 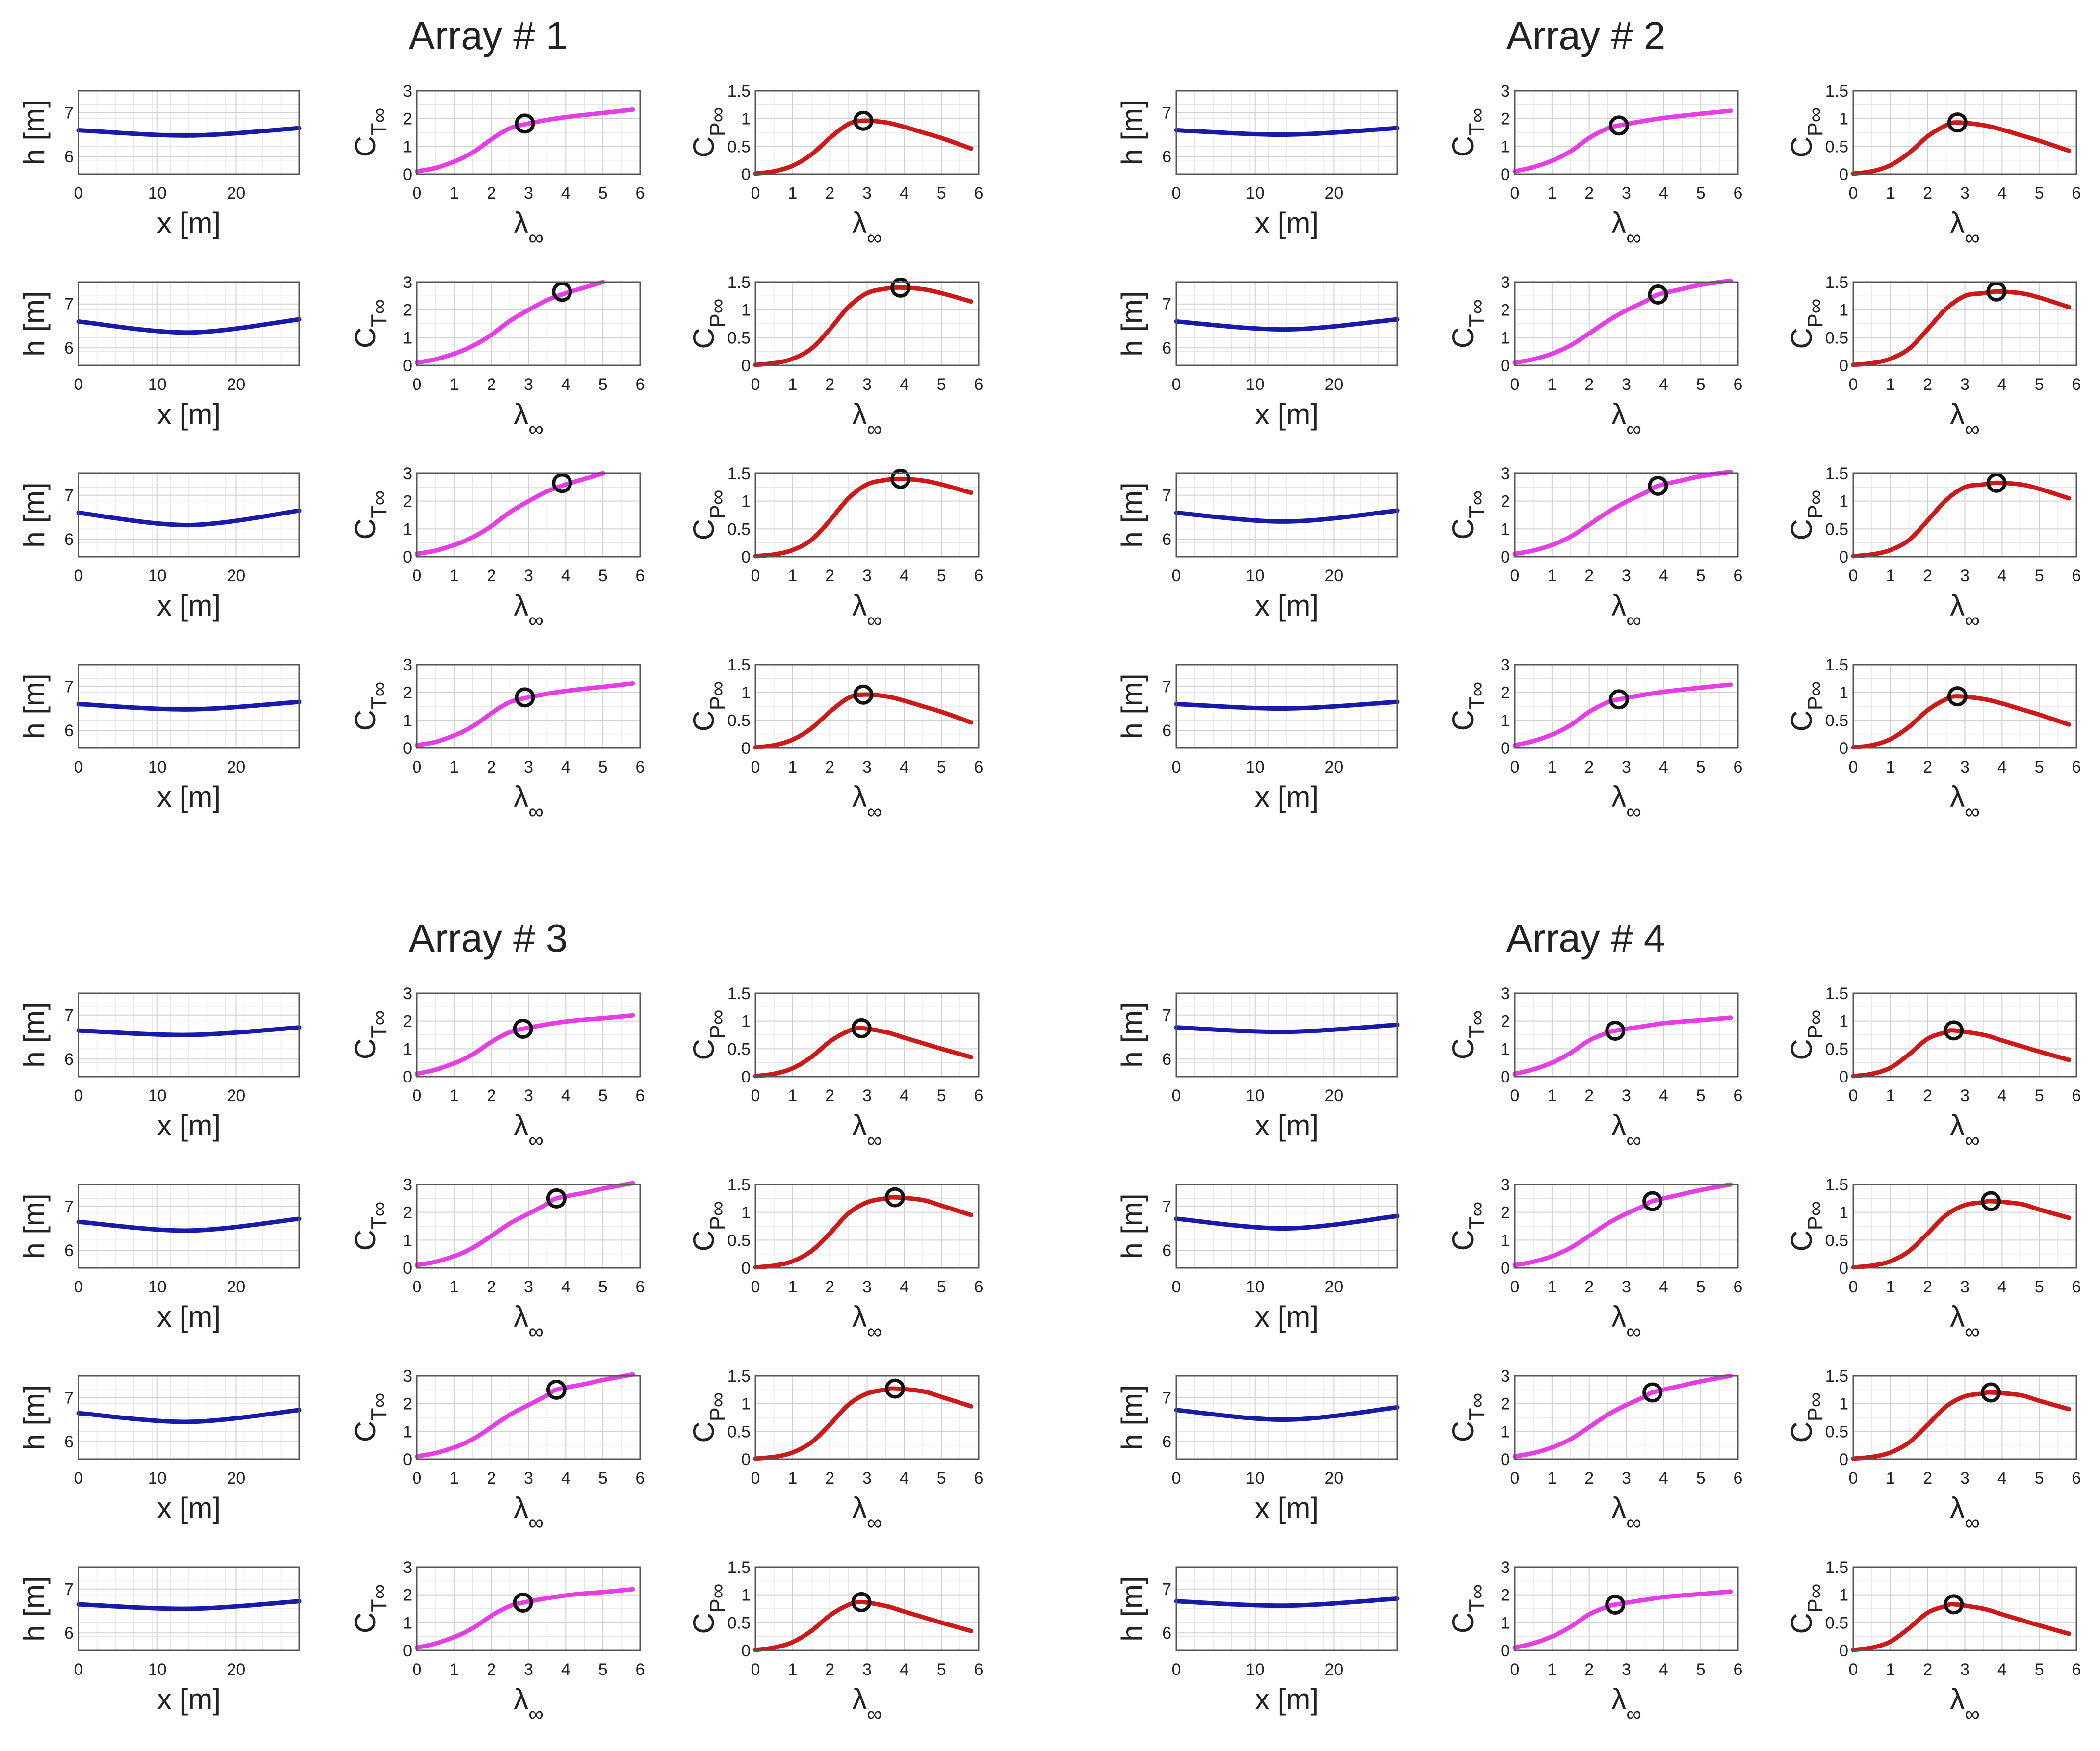 What do you see at coordinates (528, 706) in the screenshot?
I see `ct-axes-frame` at bounding box center [528, 706].